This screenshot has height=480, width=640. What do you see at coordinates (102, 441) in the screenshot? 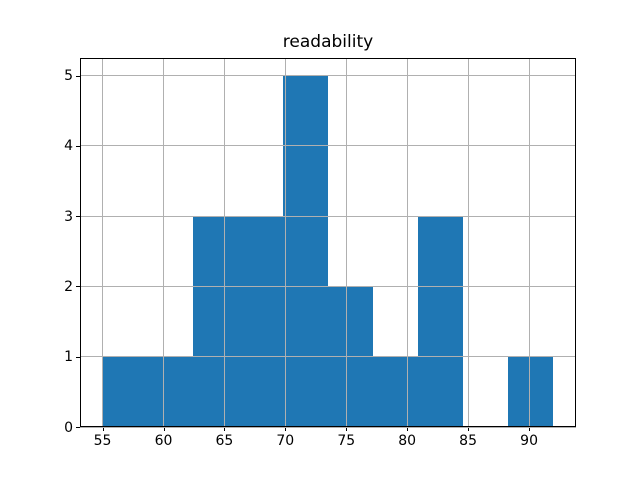
I see `x-tick-label: 55` at bounding box center [102, 441].